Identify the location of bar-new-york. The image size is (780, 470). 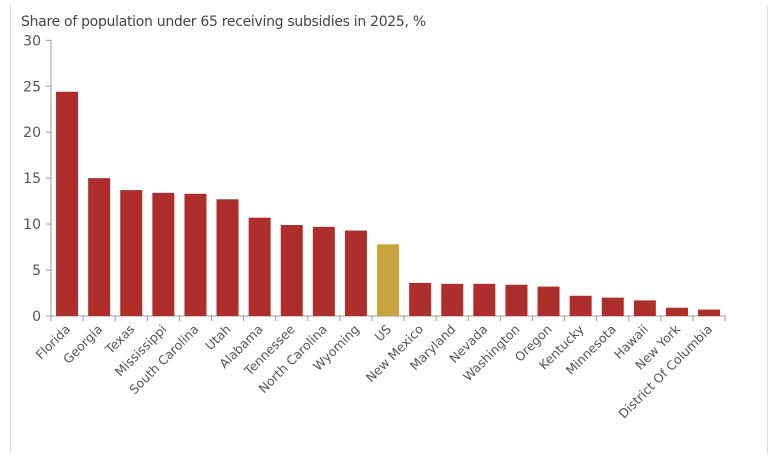
(676, 311).